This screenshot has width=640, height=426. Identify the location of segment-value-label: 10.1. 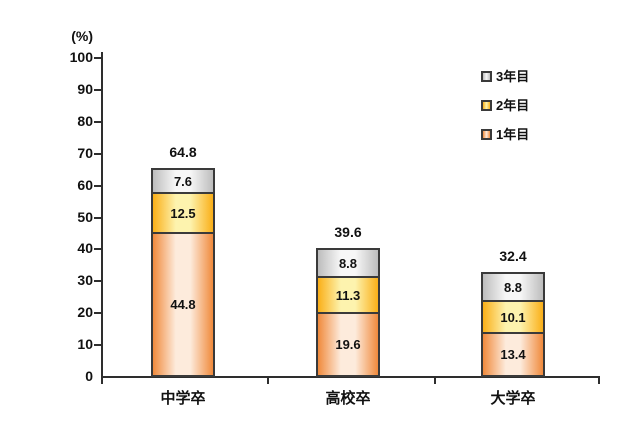
(513, 317).